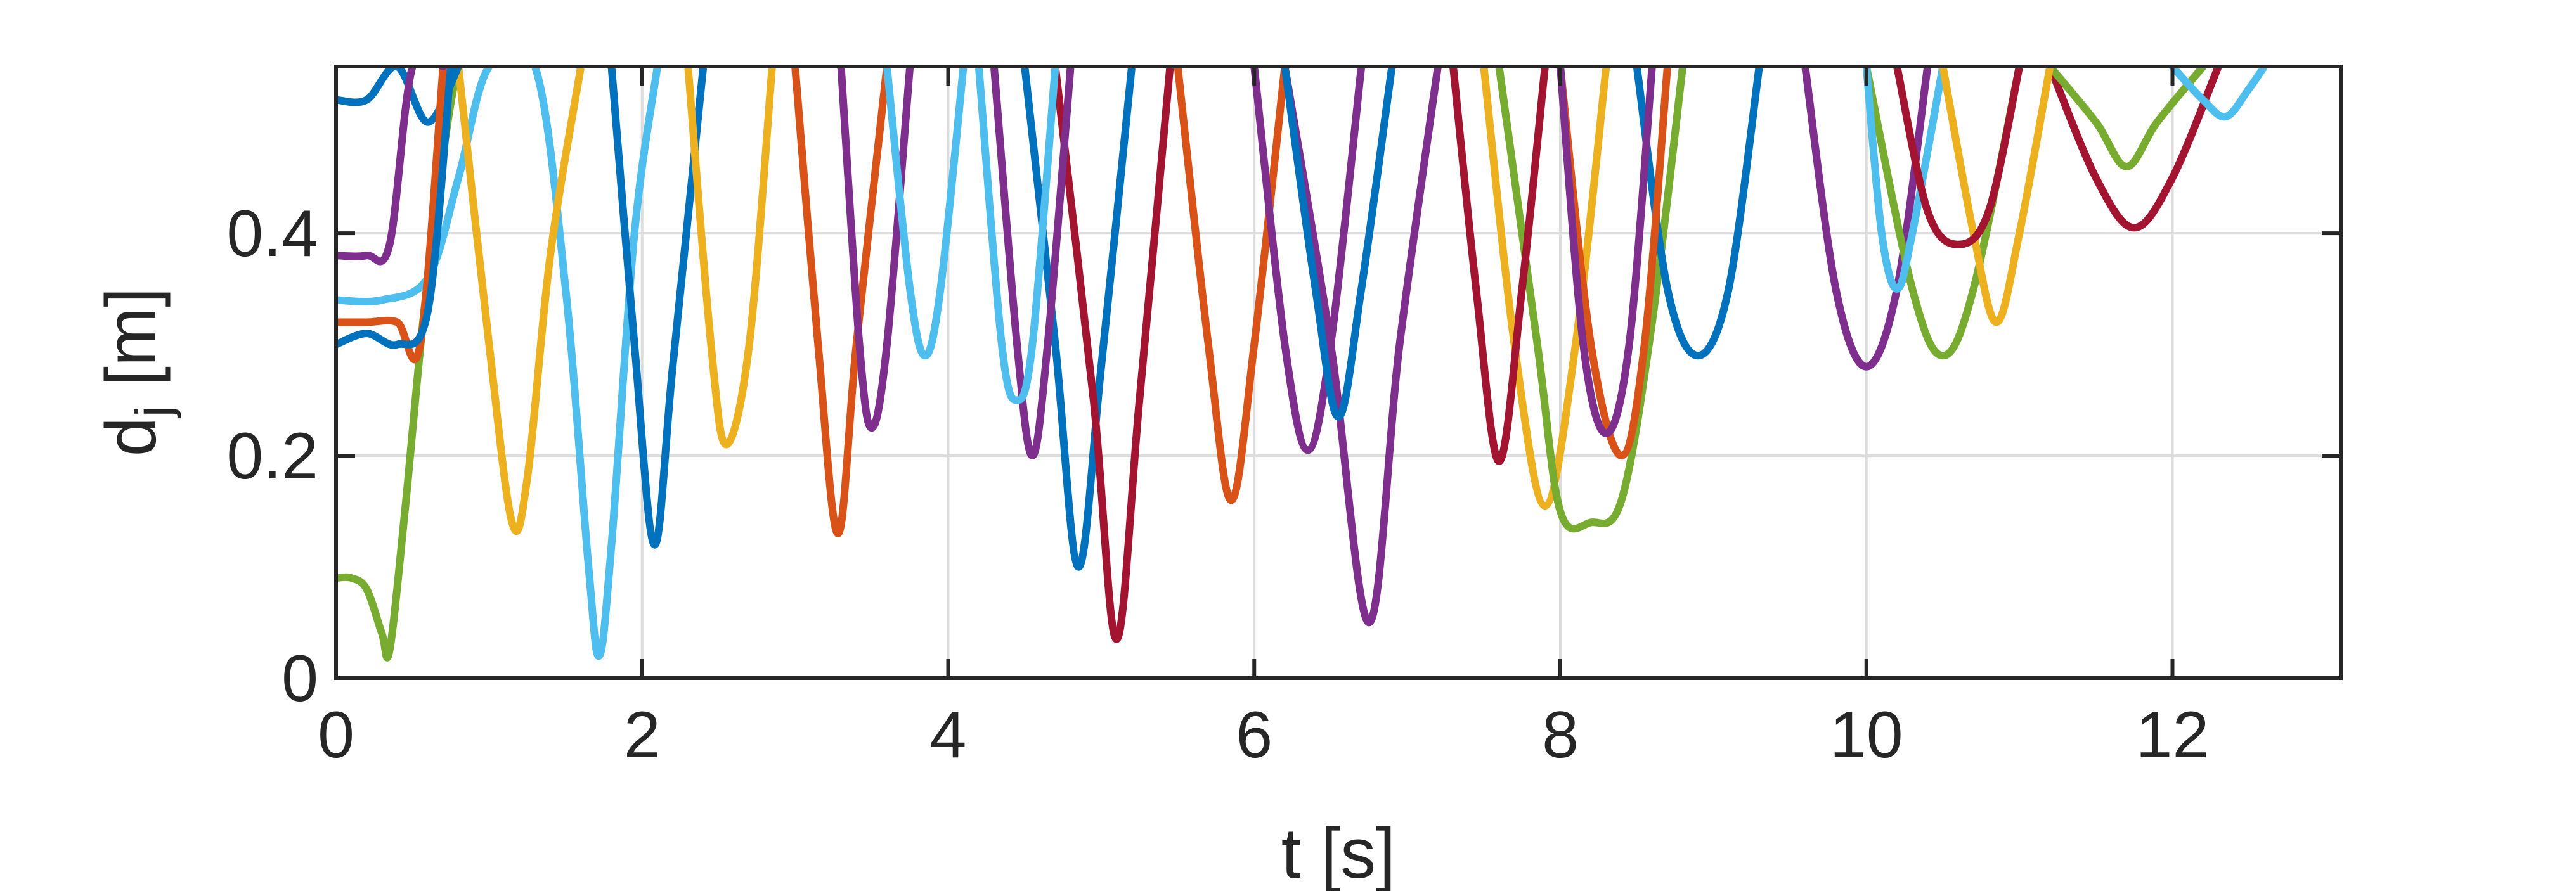 Image resolution: width=2576 pixels, height=891 pixels. What do you see at coordinates (272, 456) in the screenshot?
I see `y-tick-label: 0.2` at bounding box center [272, 456].